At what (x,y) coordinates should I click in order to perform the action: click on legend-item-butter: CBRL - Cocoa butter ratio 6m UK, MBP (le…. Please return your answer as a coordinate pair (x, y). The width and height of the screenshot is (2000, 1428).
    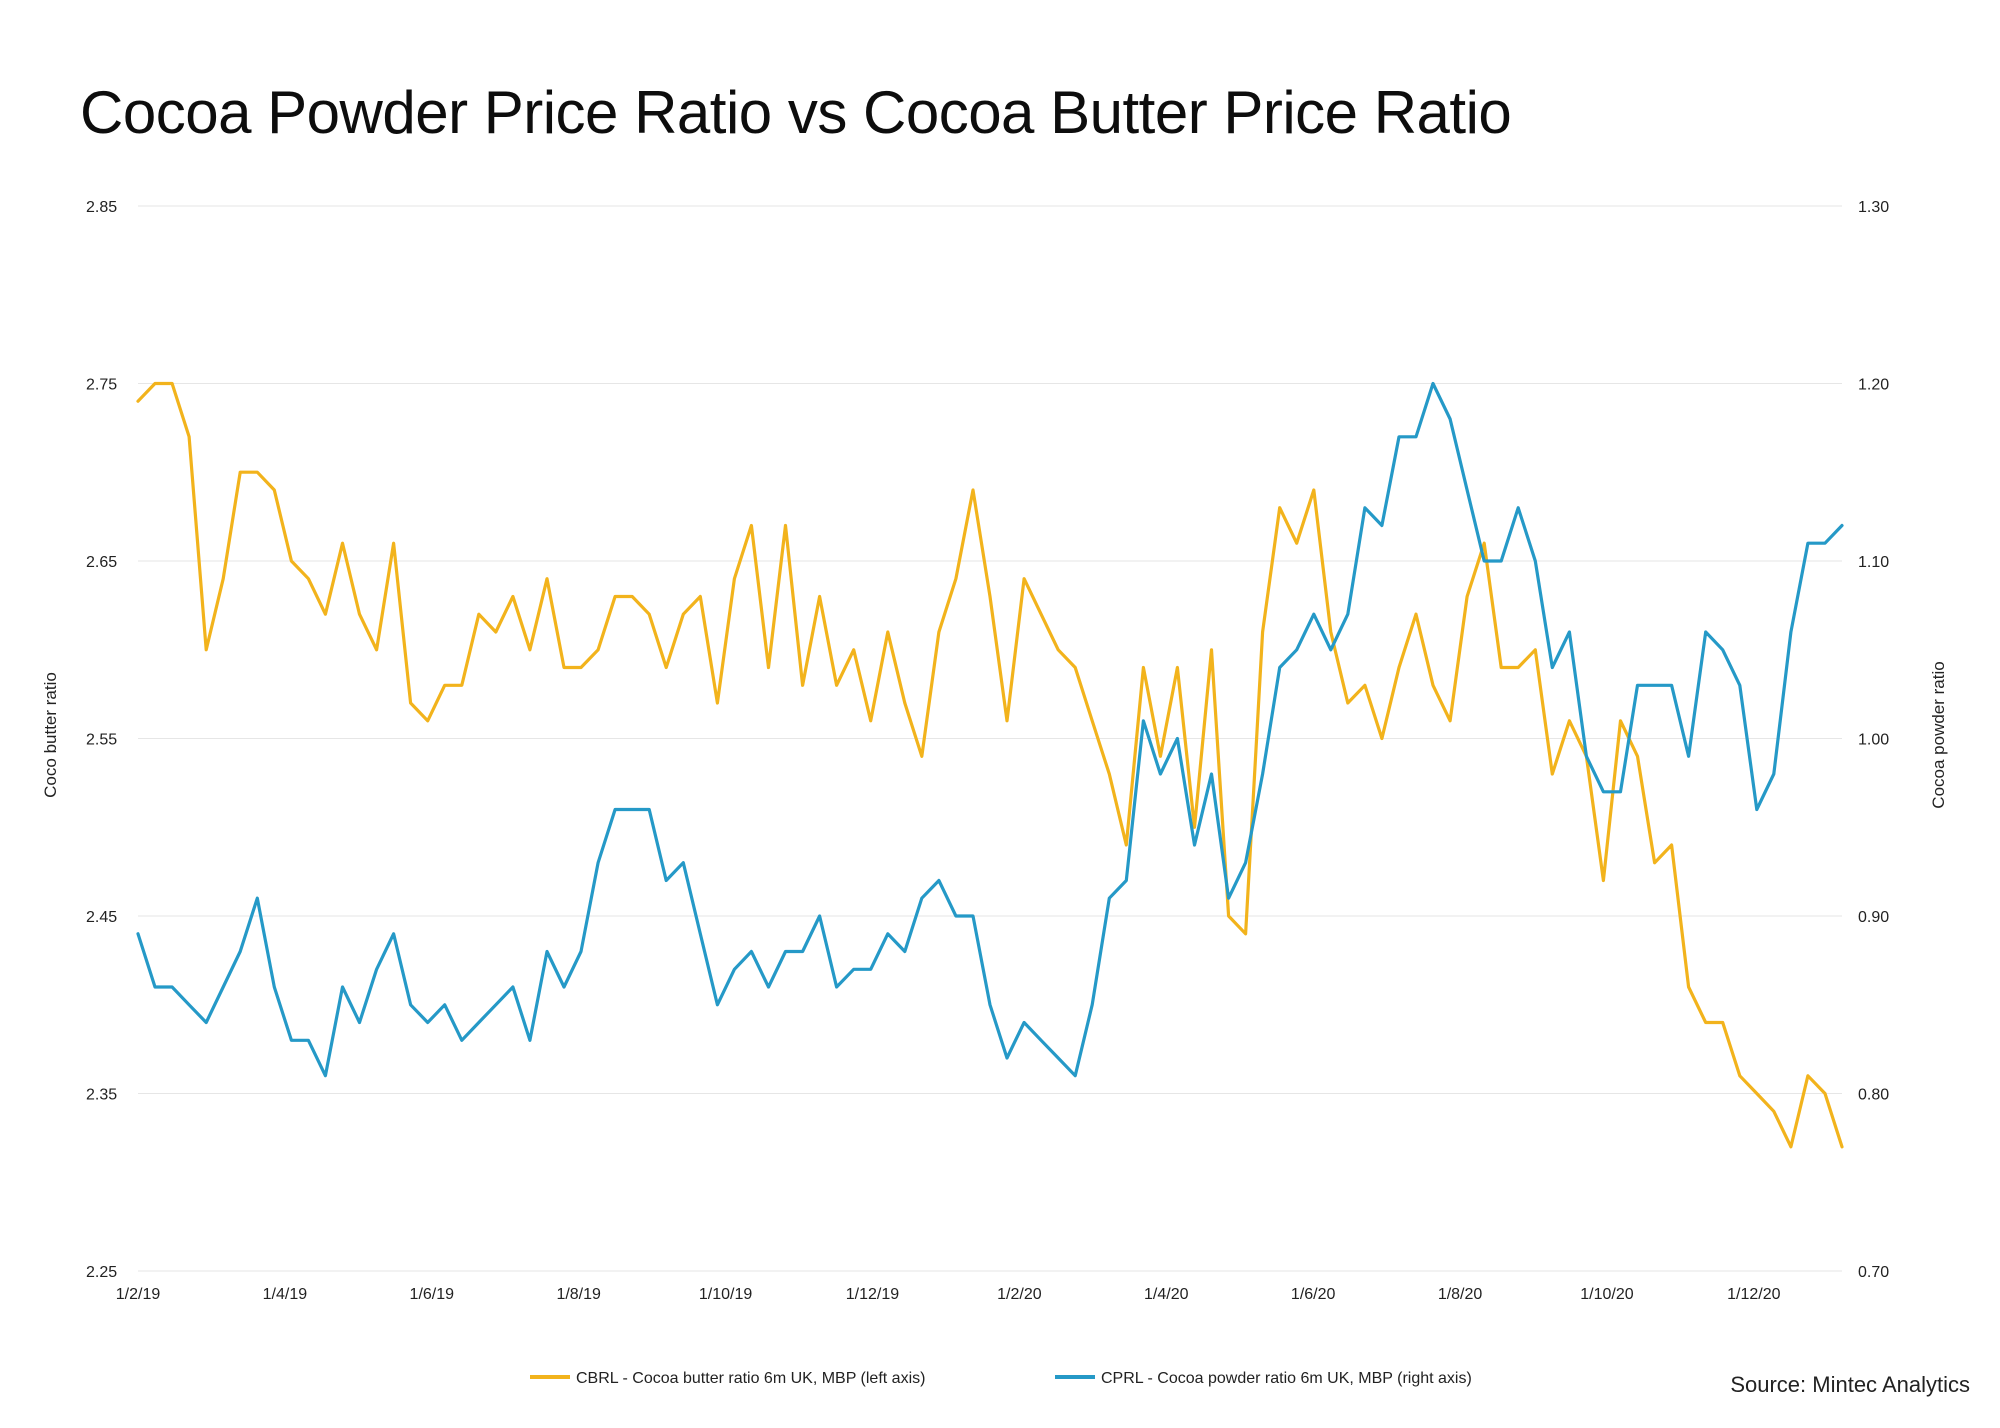
    Looking at the image, I should click on (727, 1378).